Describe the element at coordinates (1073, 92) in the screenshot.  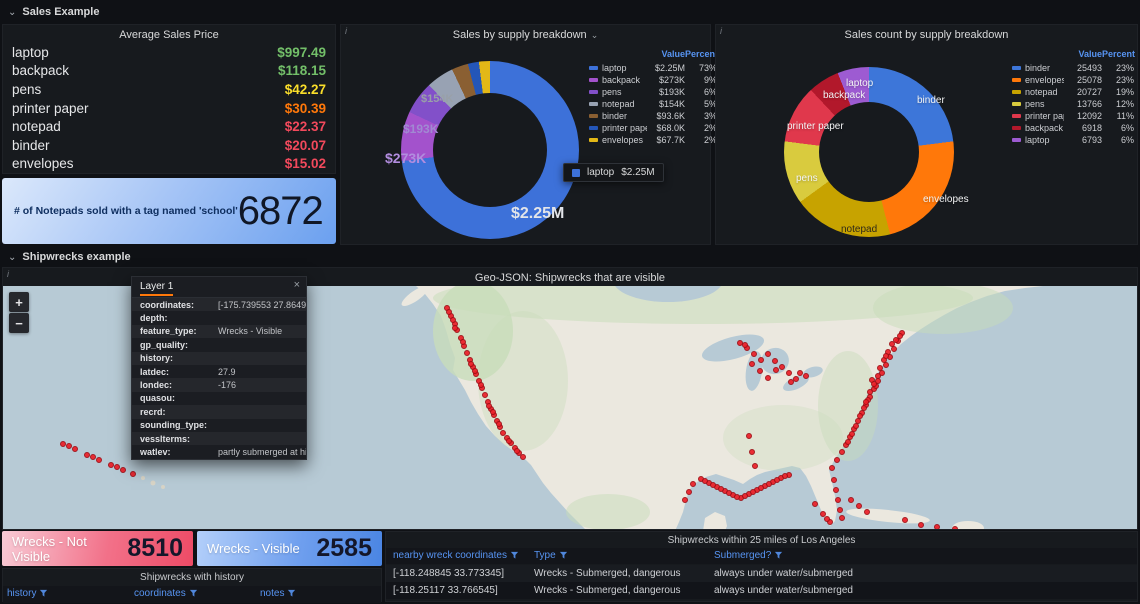
I see `legend-item: notepad 20727 19%` at that location.